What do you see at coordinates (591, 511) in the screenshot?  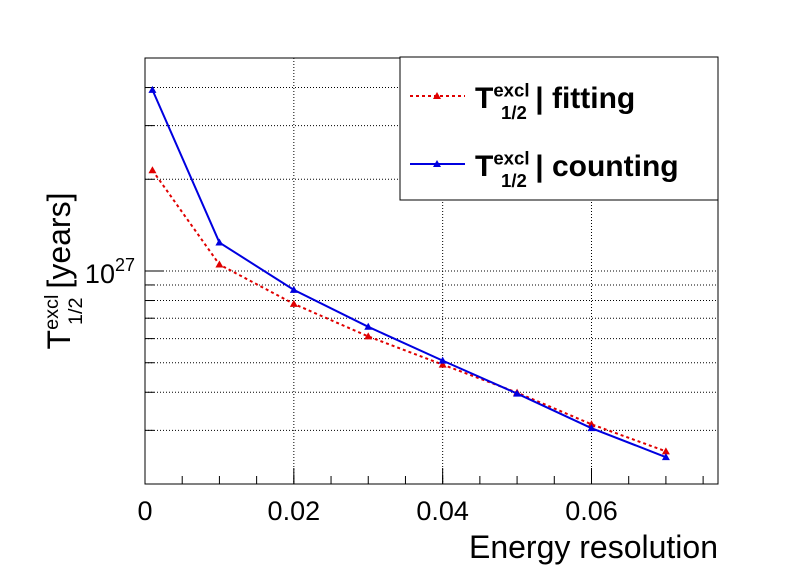 I see `x-tick-label: 0.06` at bounding box center [591, 511].